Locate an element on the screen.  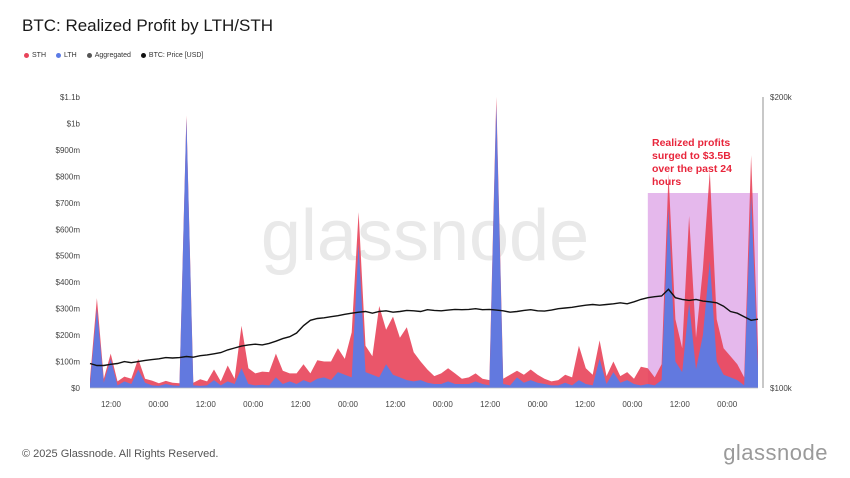
chart-legend: STH LTH Aggregated BTC: Price [USD] is located at coordinates (113, 55).